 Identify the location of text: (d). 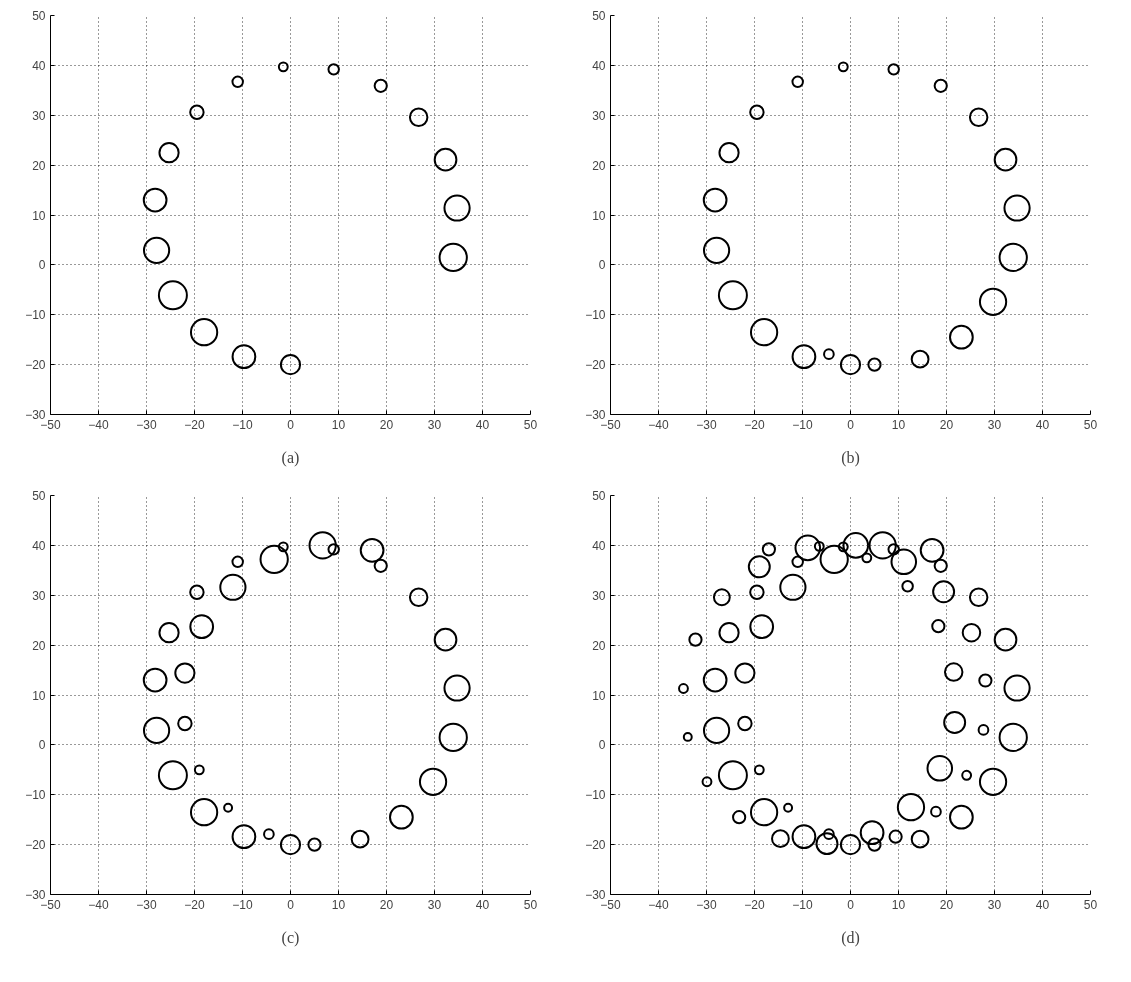
(850, 937).